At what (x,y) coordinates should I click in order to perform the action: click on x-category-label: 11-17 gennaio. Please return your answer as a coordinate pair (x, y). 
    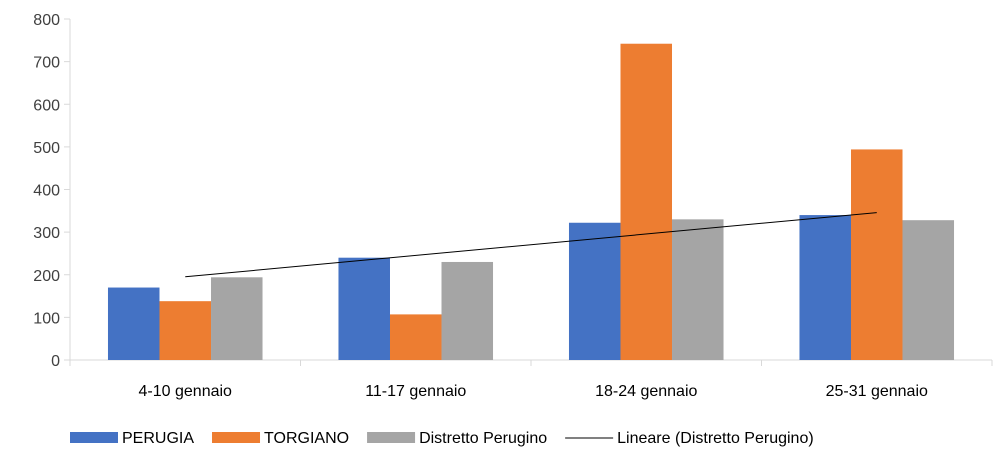
    Looking at the image, I should click on (415, 391).